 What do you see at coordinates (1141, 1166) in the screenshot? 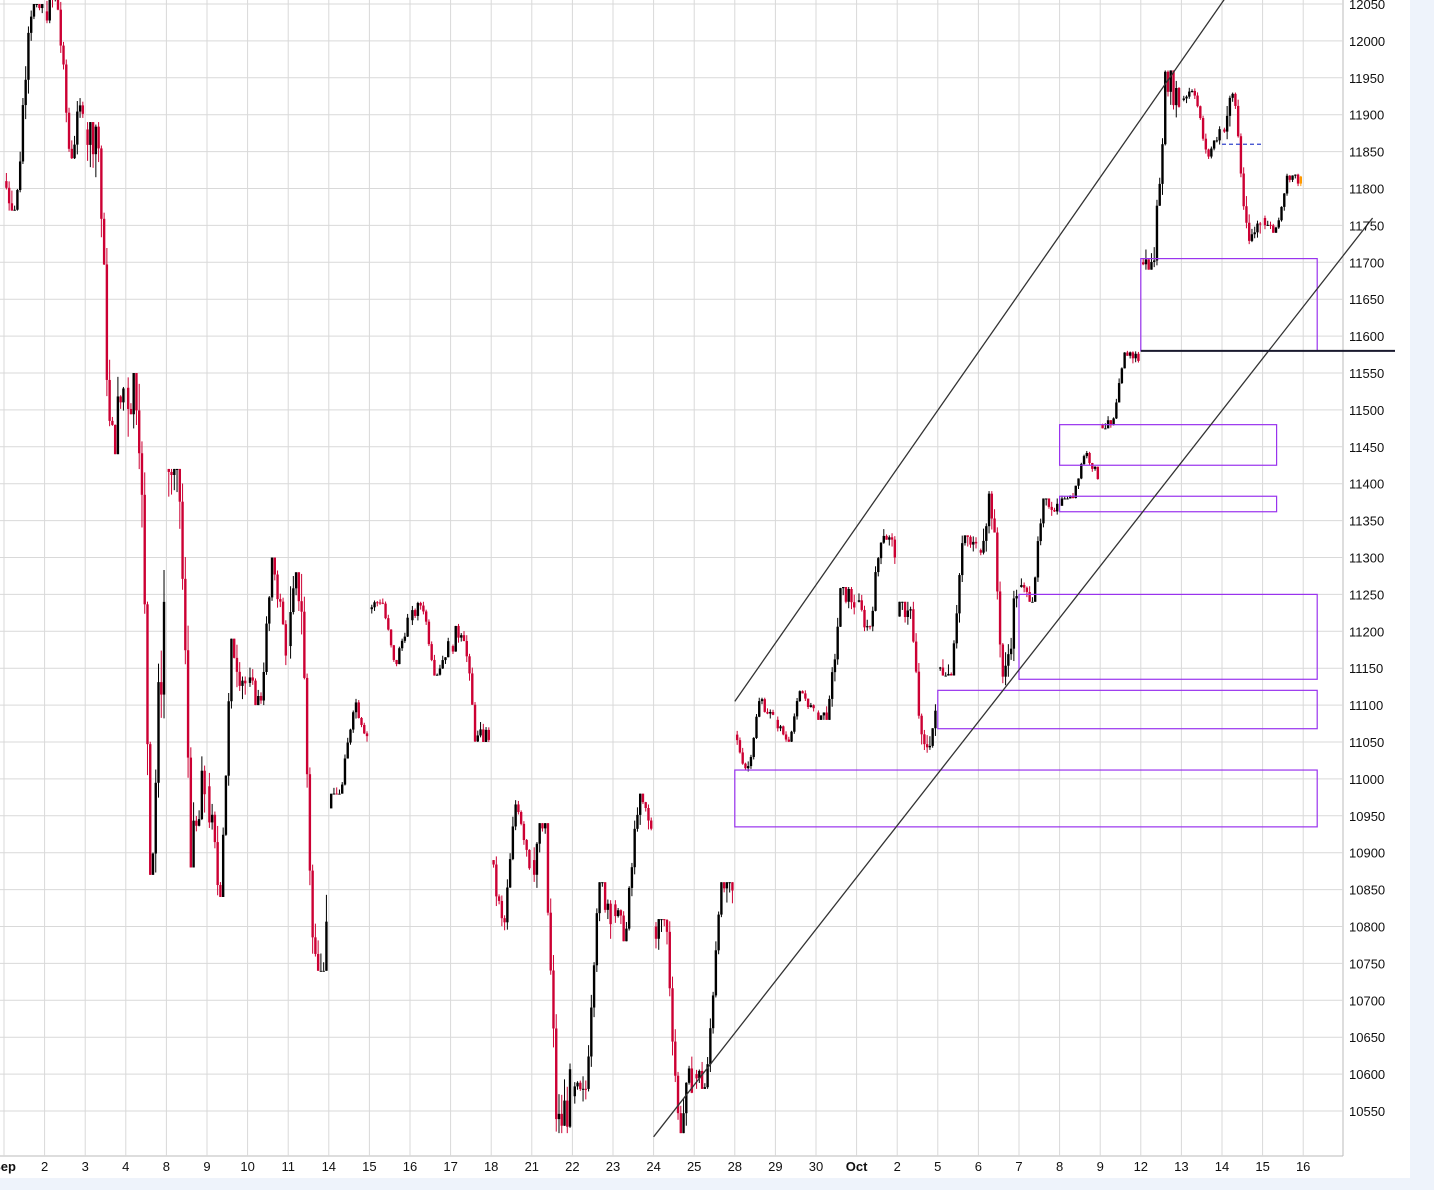
I see `x-tick-label: 12` at bounding box center [1141, 1166].